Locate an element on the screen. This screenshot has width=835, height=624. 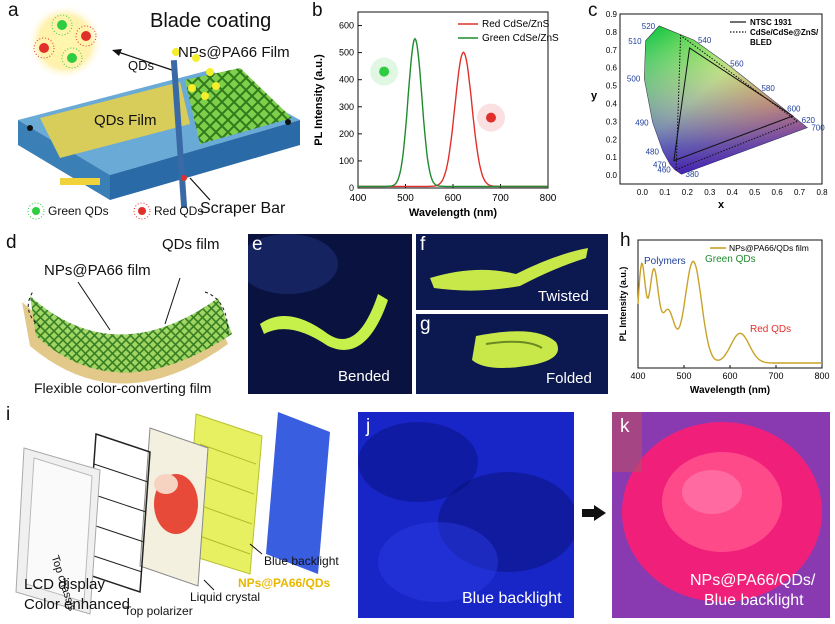
ntsc-triangle is located at coordinates (733, 104).